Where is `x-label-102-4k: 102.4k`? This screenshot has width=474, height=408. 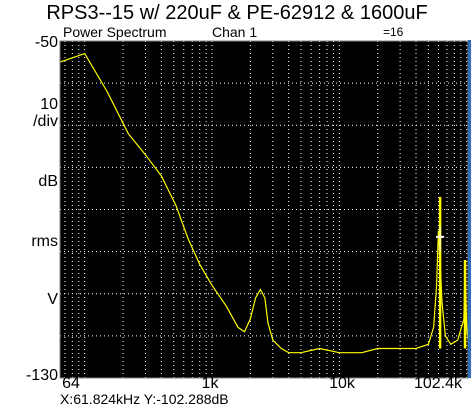 x-label-102-4k: 102.4k is located at coordinates (438, 383).